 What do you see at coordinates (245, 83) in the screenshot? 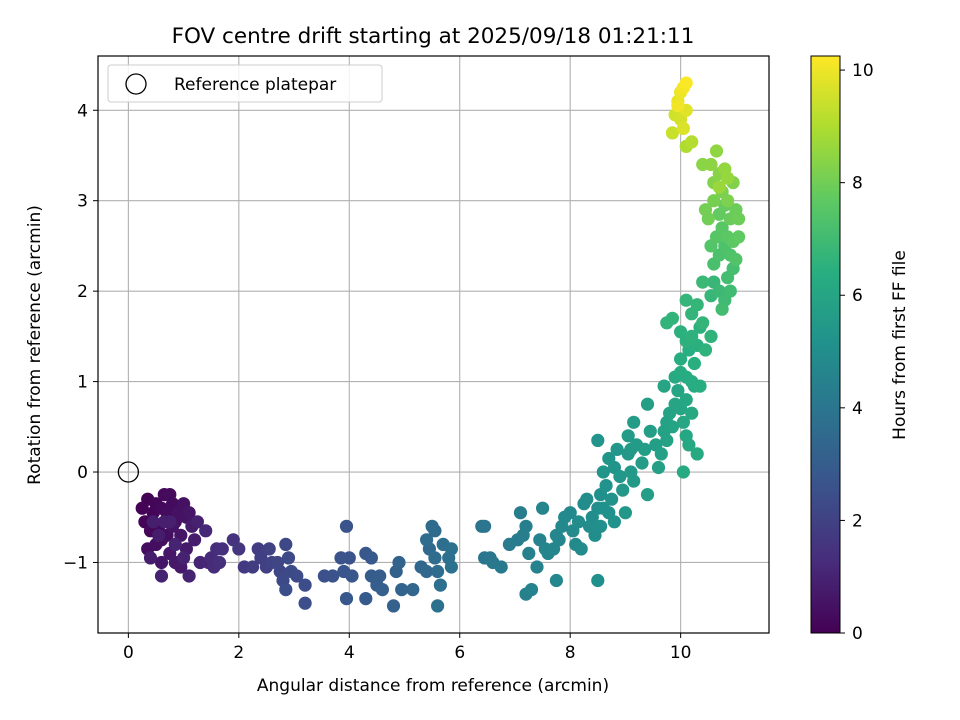
I see `legend-box` at bounding box center [245, 83].